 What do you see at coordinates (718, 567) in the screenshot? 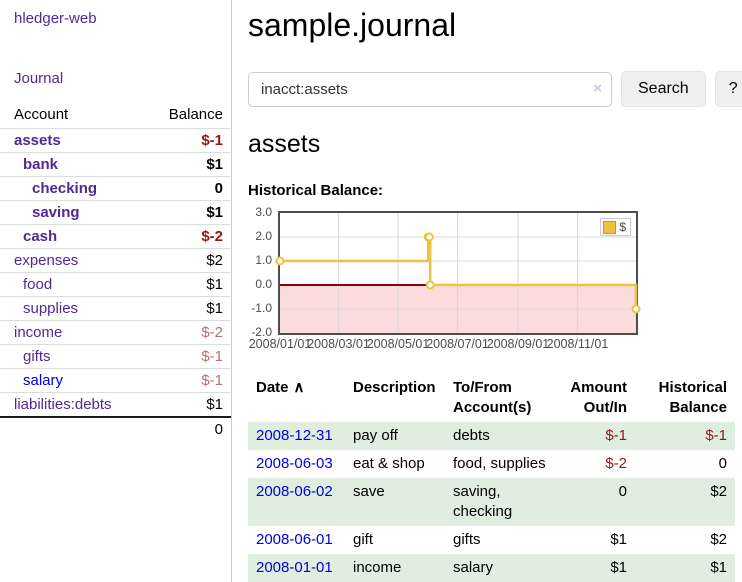
I see `transaction-balance: $1` at bounding box center [718, 567].